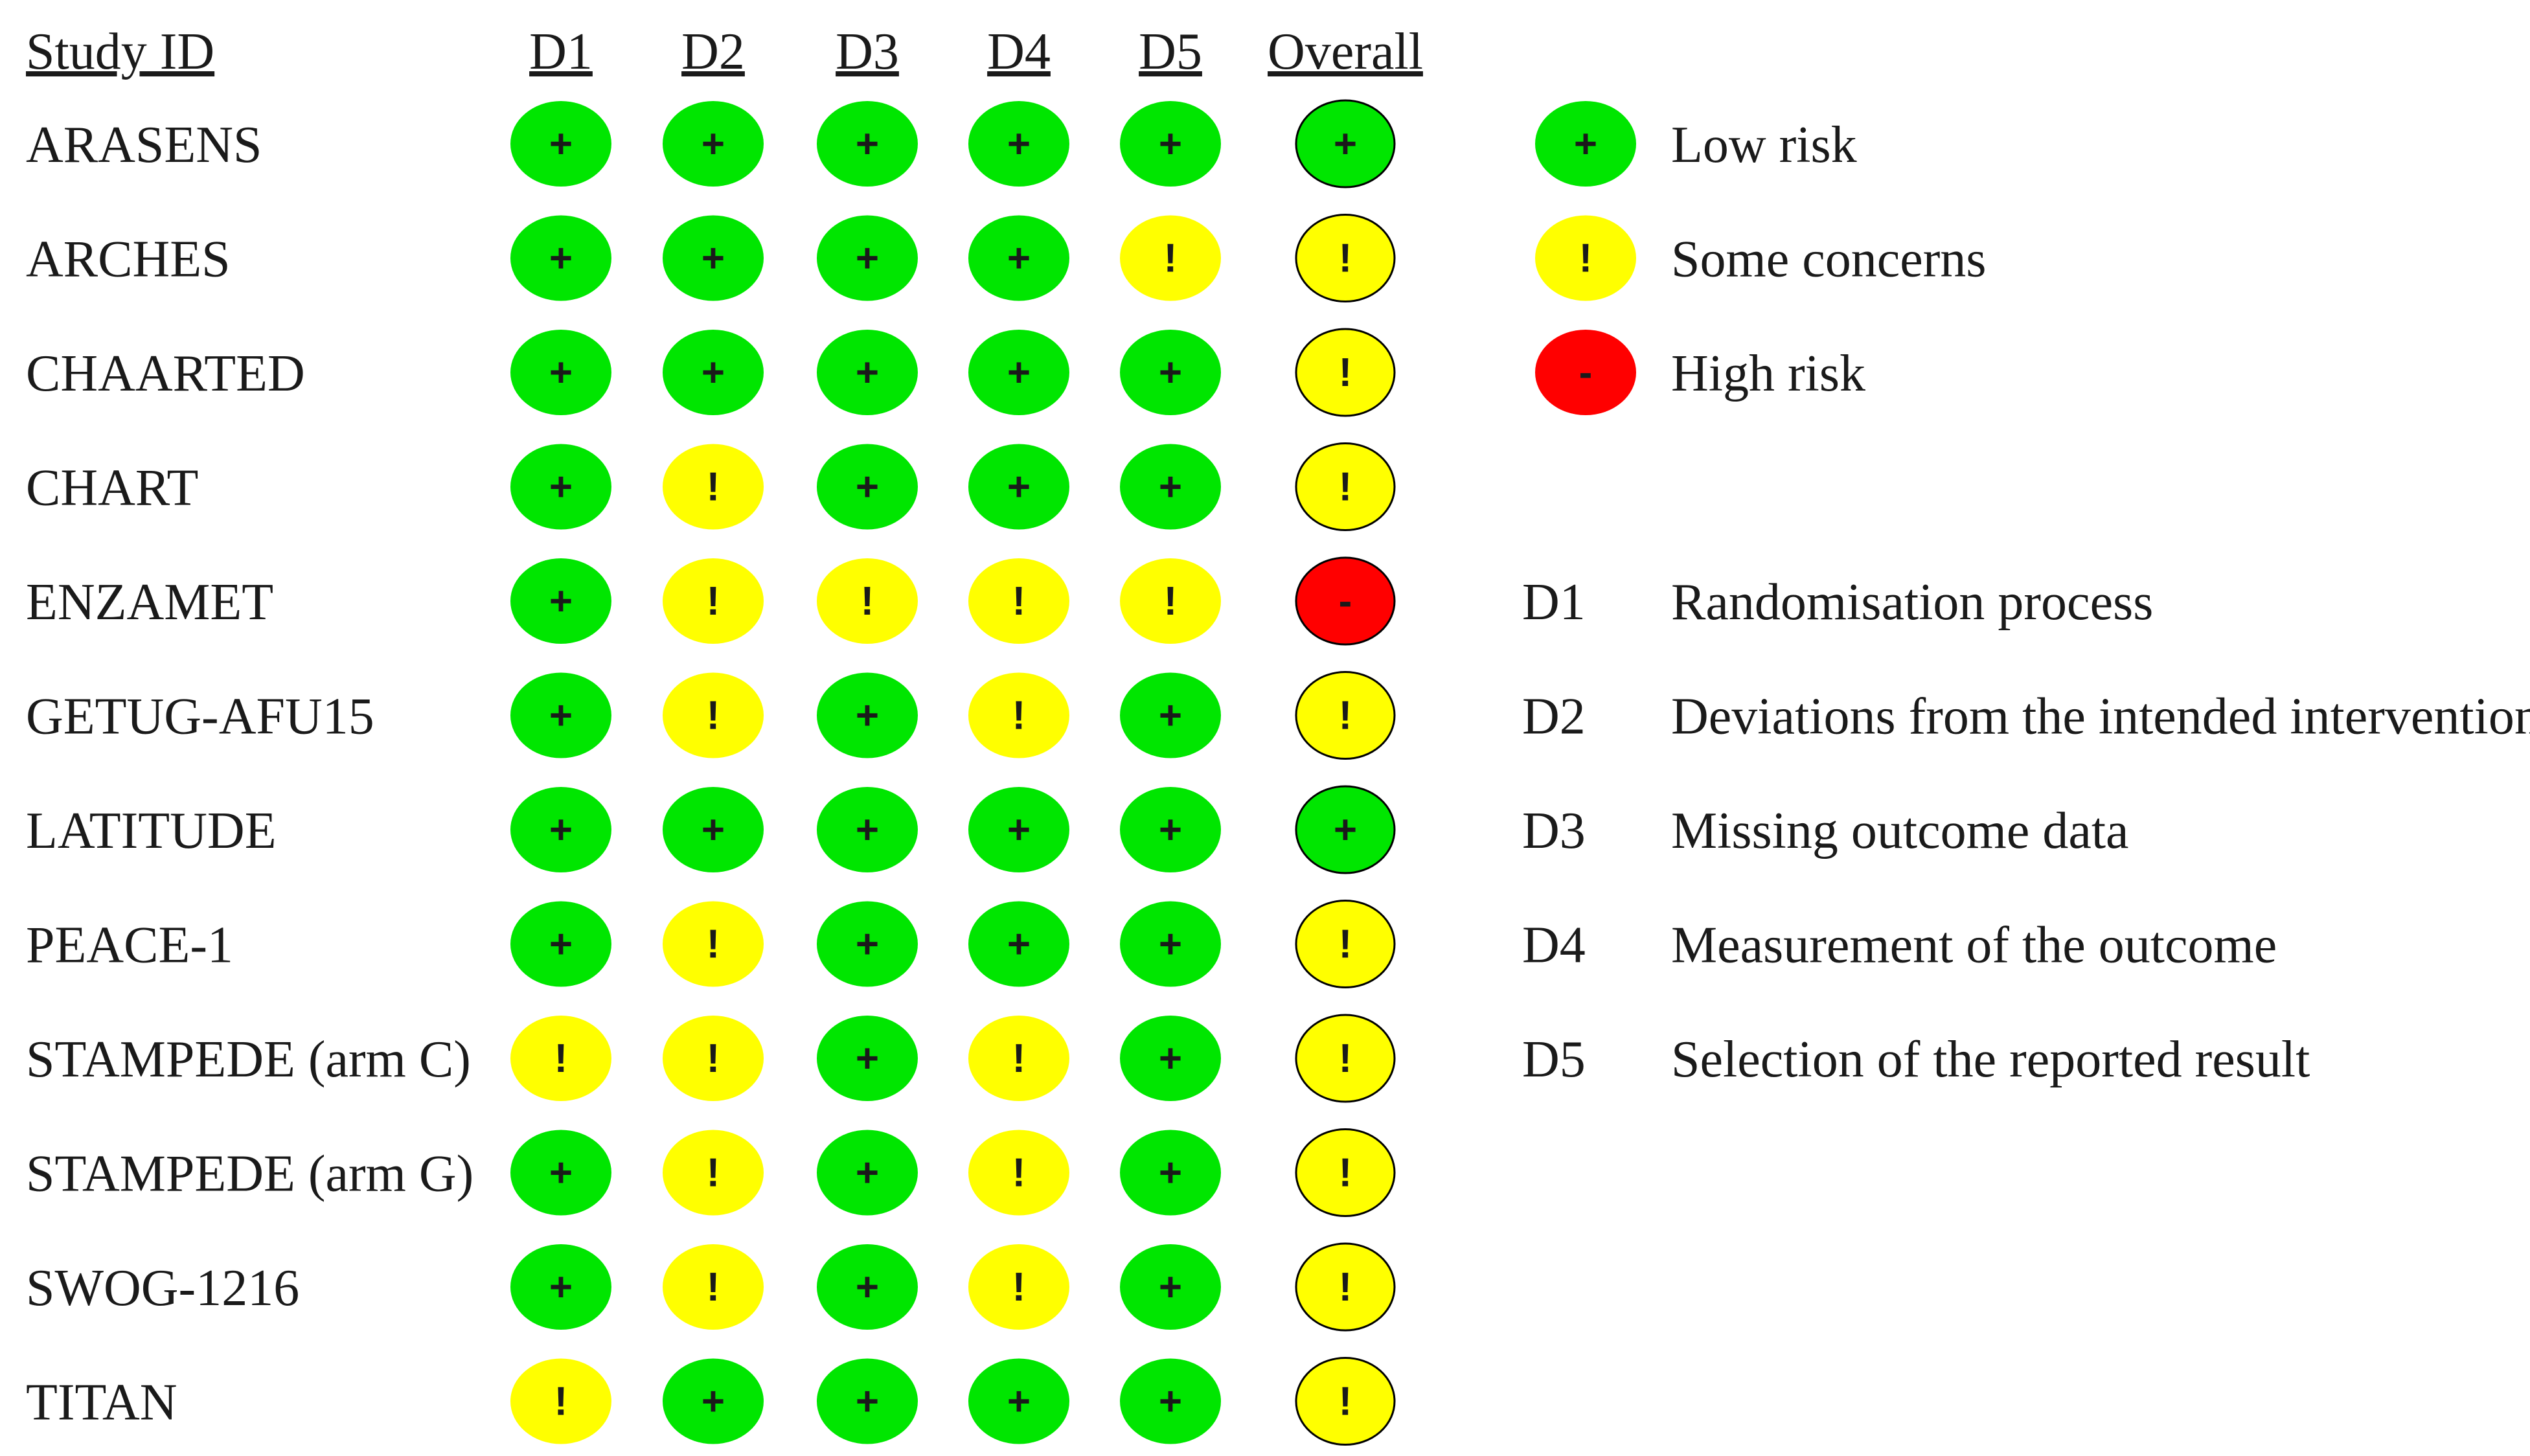 The image size is (2530, 1456). What do you see at coordinates (1554, 1059) in the screenshot?
I see `domain-key-code: D5` at bounding box center [1554, 1059].